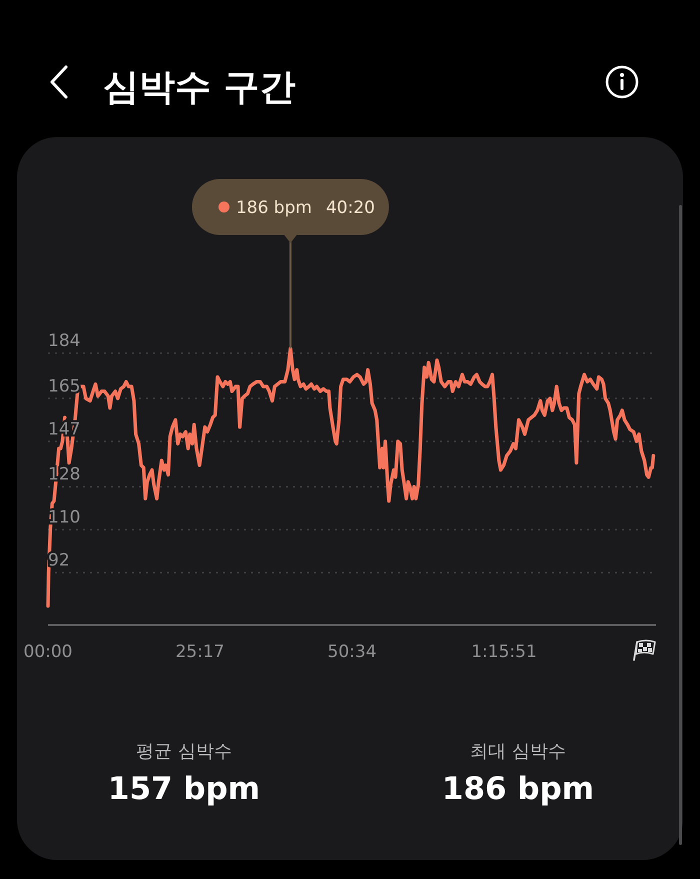  What do you see at coordinates (305, 208) in the screenshot?
I see `annotation: 186 bpm 40:20` at bounding box center [305, 208].